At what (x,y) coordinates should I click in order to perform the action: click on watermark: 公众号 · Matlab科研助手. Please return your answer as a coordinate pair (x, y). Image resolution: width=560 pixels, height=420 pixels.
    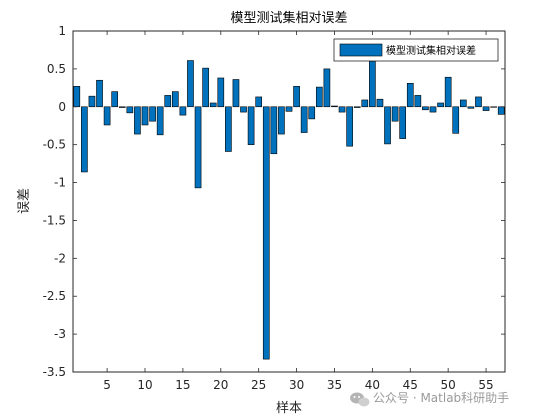
    Looking at the image, I should click on (429, 399).